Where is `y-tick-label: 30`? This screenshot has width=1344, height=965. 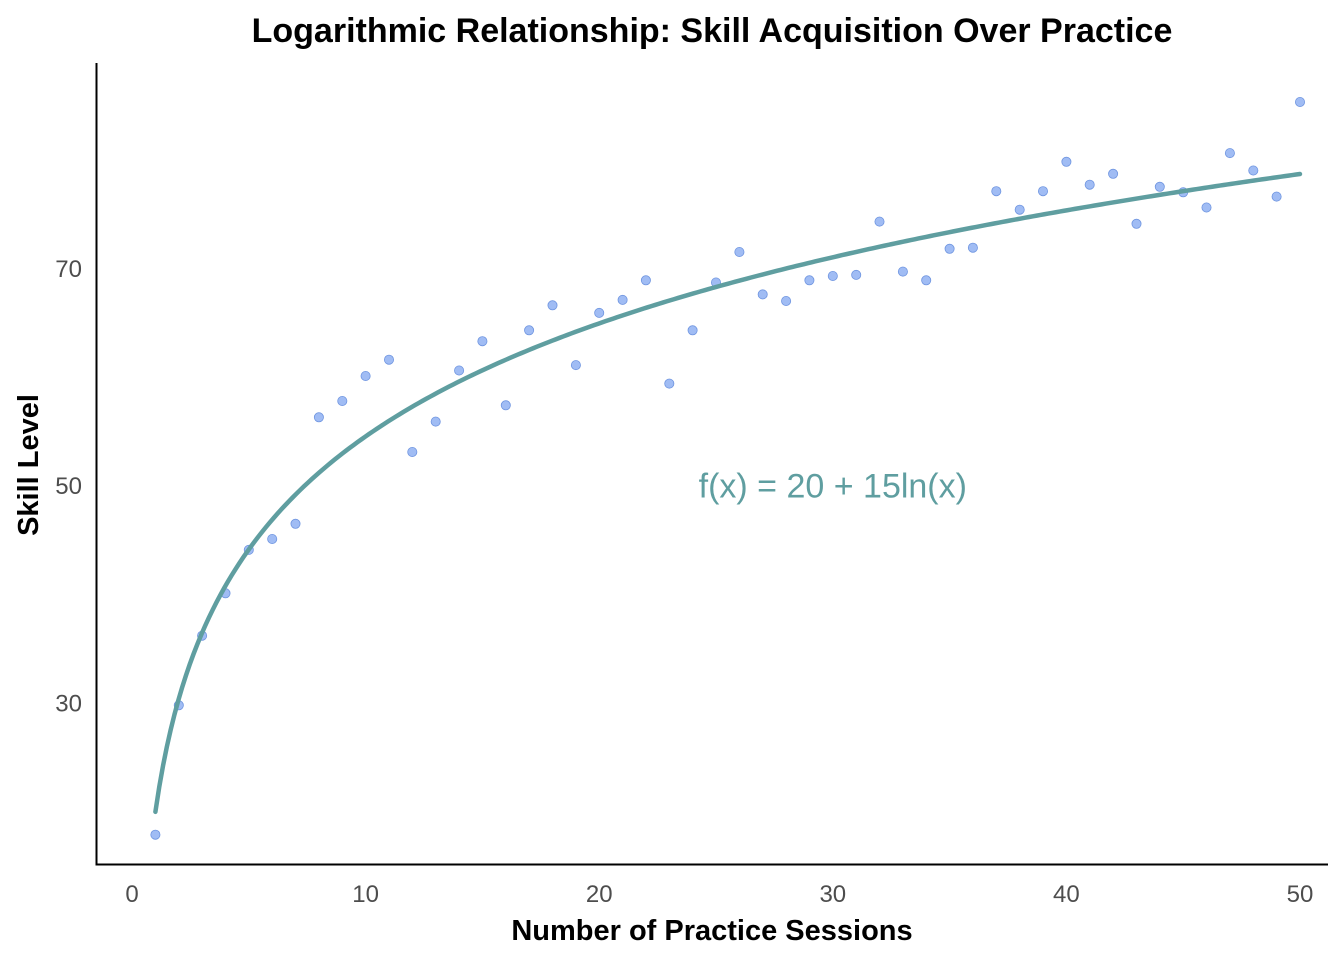
y-tick-label: 30 is located at coordinates (68, 704).